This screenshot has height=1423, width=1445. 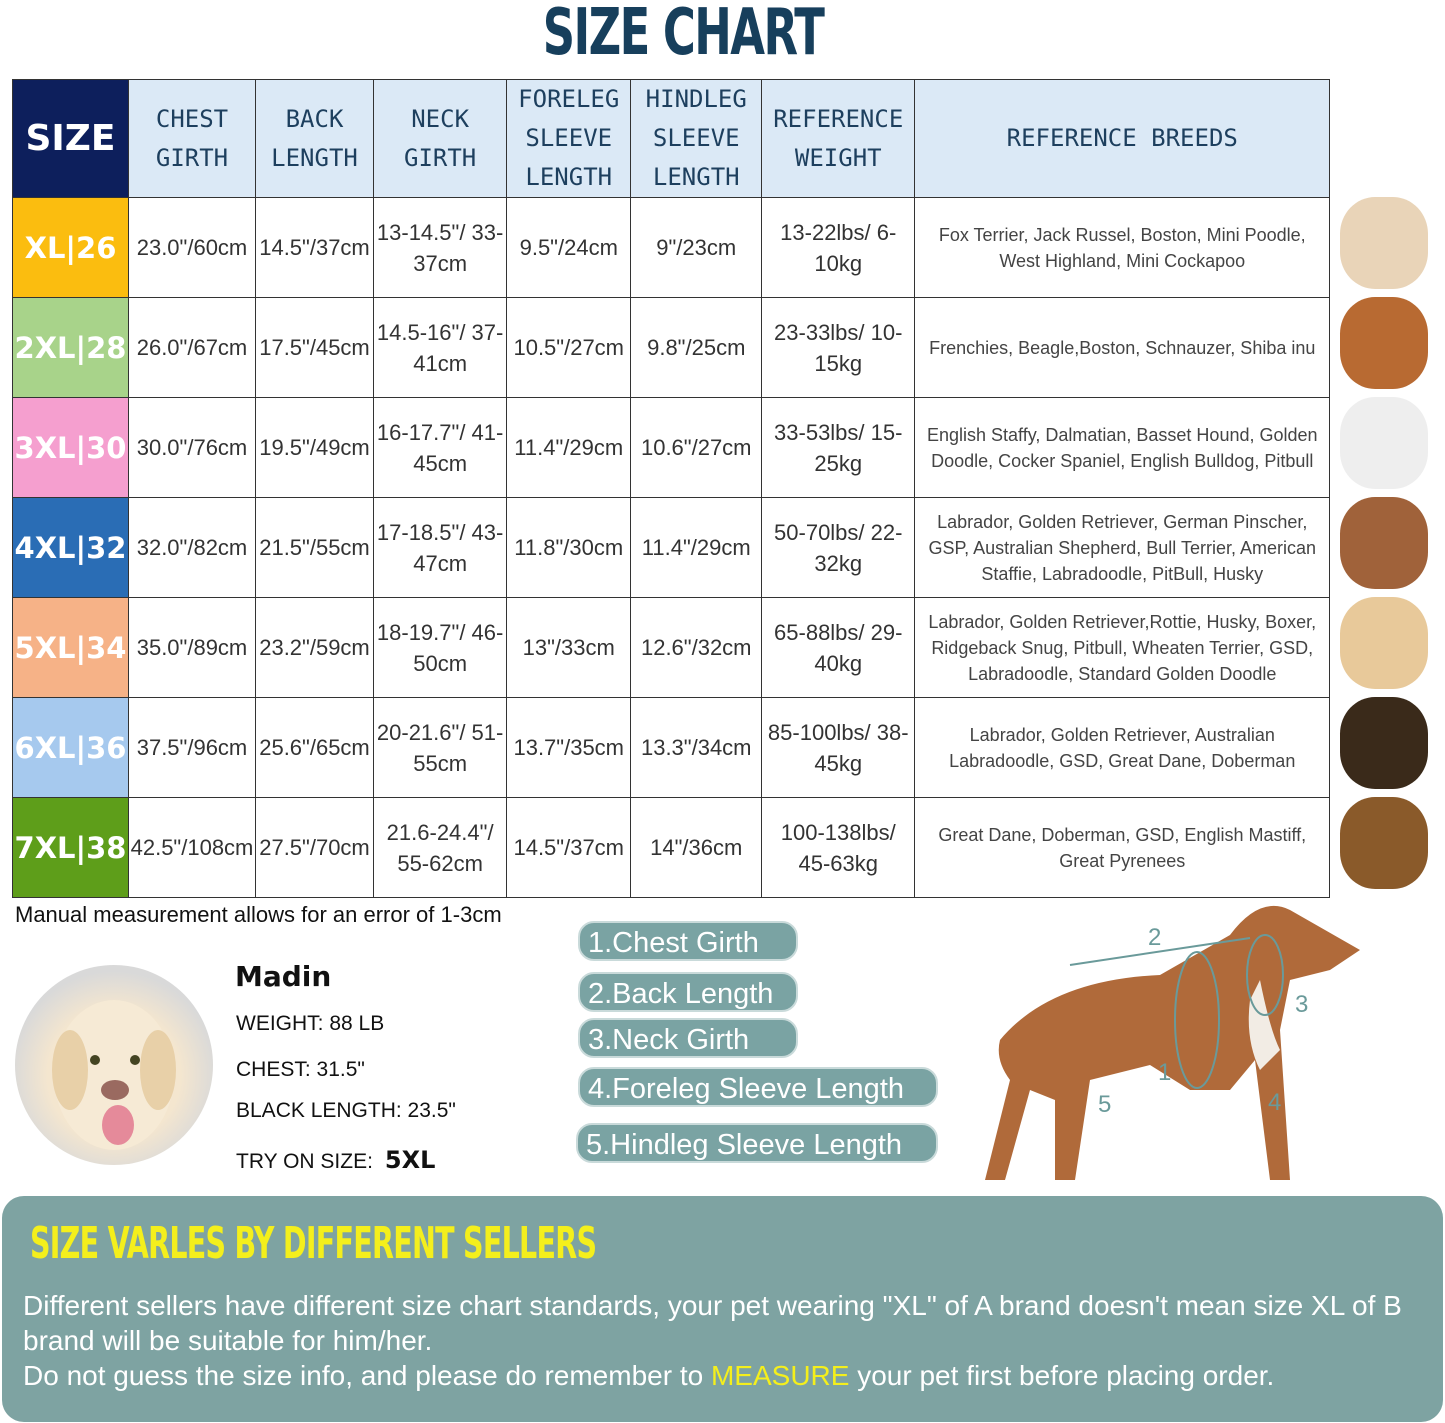 What do you see at coordinates (696, 347) in the screenshot?
I see `hindleg-cell: 9.8"/25cm` at bounding box center [696, 347].